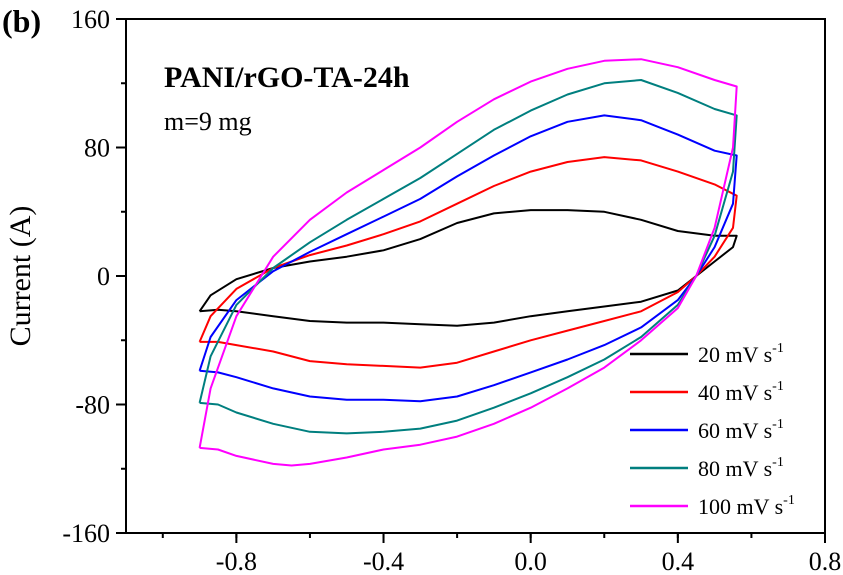  What do you see at coordinates (92, 405) in the screenshot?
I see `y-tick-label: -80` at bounding box center [92, 405].